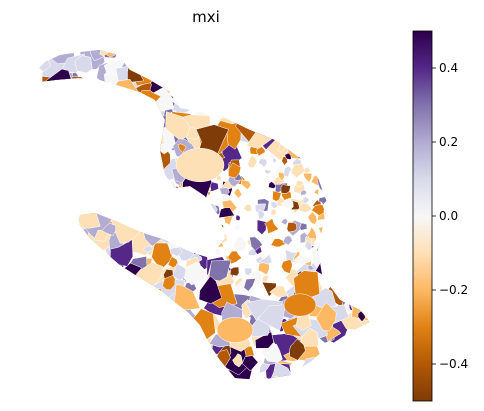 The height and width of the screenshot is (411, 484). What do you see at coordinates (453, 290) in the screenshot?
I see `colorbar-tick-label: −0.2` at bounding box center [453, 290].